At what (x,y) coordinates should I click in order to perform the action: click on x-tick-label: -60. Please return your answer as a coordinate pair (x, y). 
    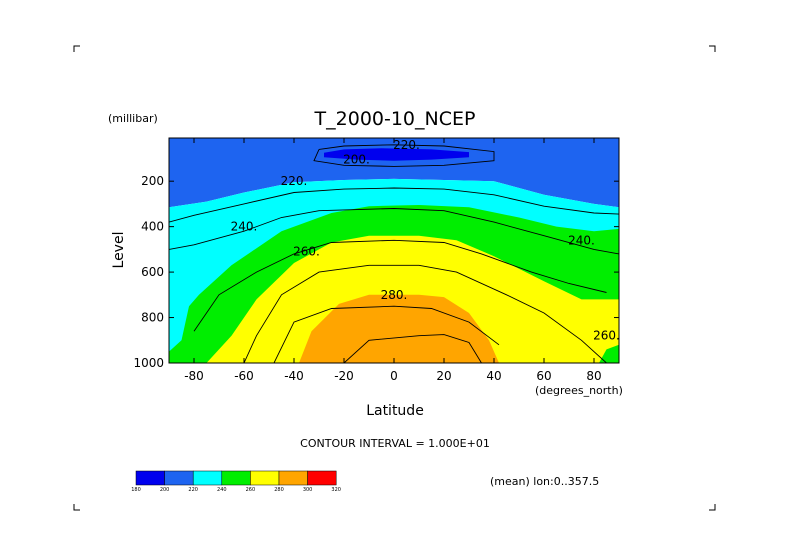
    Looking at the image, I should click on (244, 376).